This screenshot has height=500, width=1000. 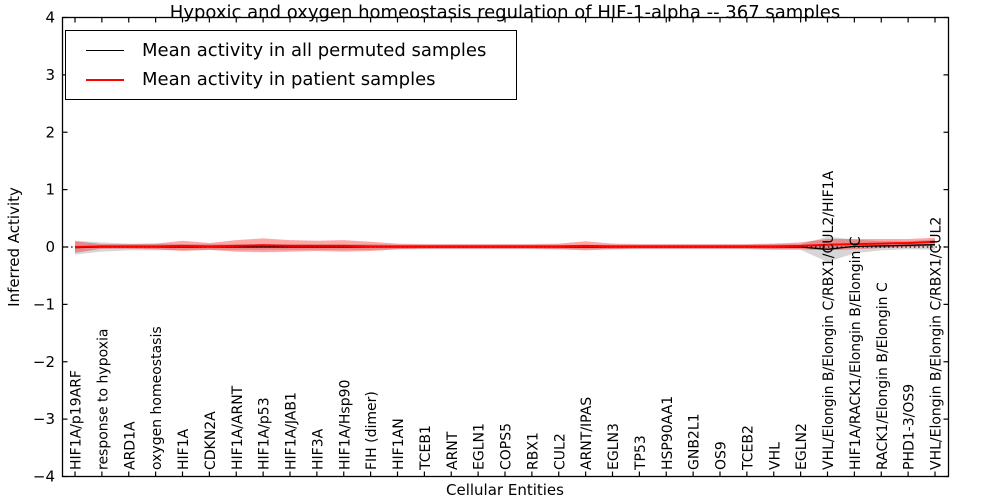 What do you see at coordinates (50, 190) in the screenshot?
I see `y-tick-label: 1` at bounding box center [50, 190].